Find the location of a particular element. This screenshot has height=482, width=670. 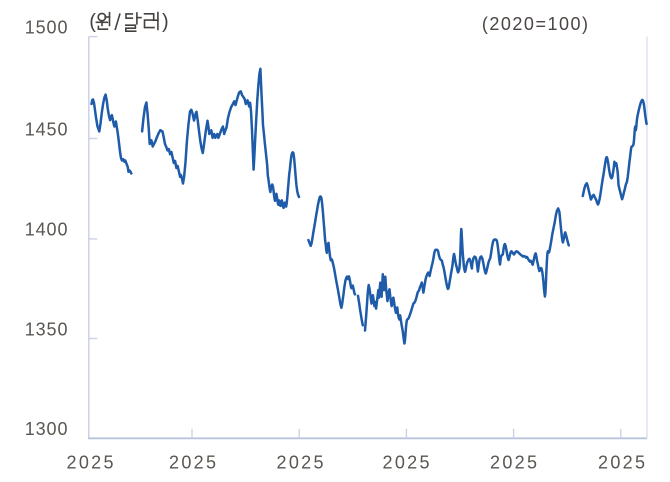

svg-text: 1450 is located at coordinates (47, 129).